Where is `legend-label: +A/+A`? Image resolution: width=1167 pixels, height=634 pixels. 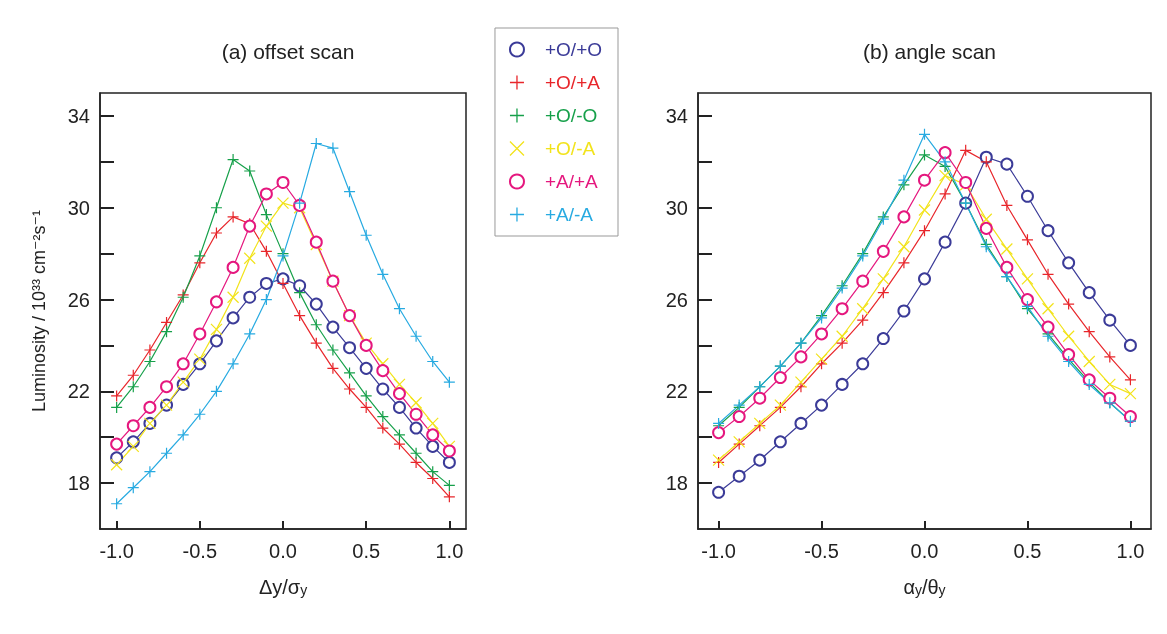
legend-label: +A/+A is located at coordinates (571, 181).